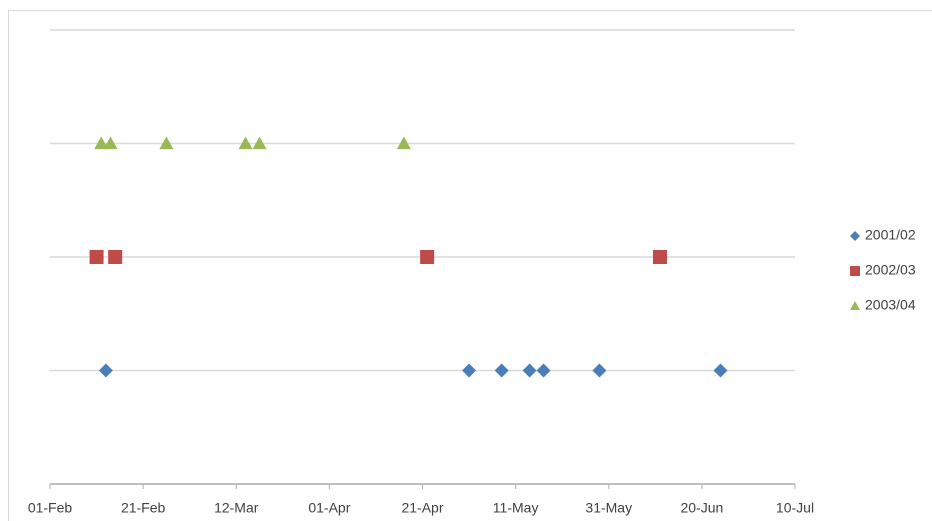 The height and width of the screenshot is (521, 932). Describe the element at coordinates (608, 508) in the screenshot. I see `x-tick-label: 31-May` at that location.